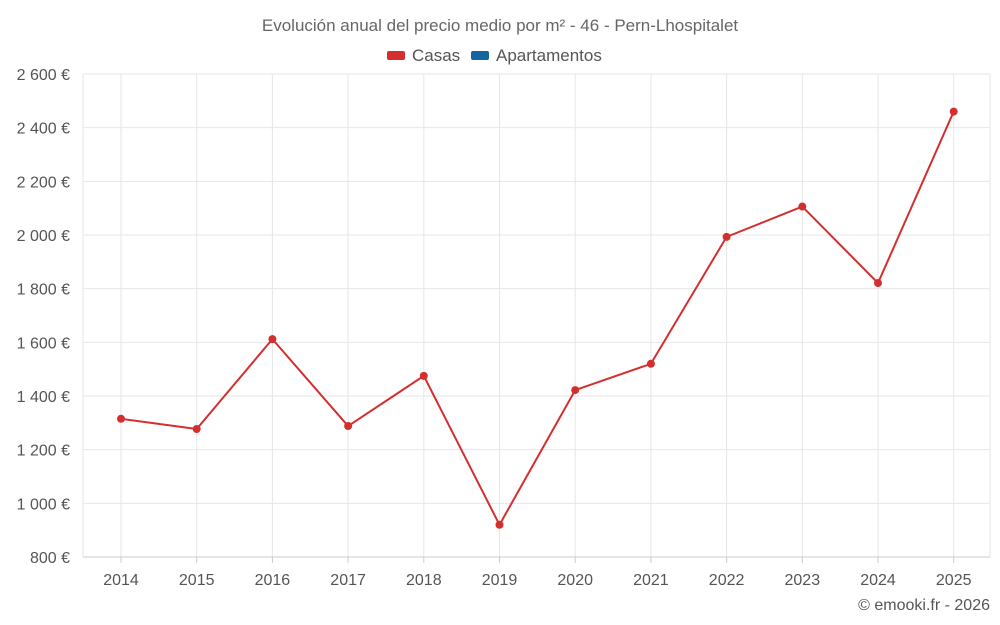 The height and width of the screenshot is (625, 1000). I want to click on x-tick-label: 2025, so click(954, 580).